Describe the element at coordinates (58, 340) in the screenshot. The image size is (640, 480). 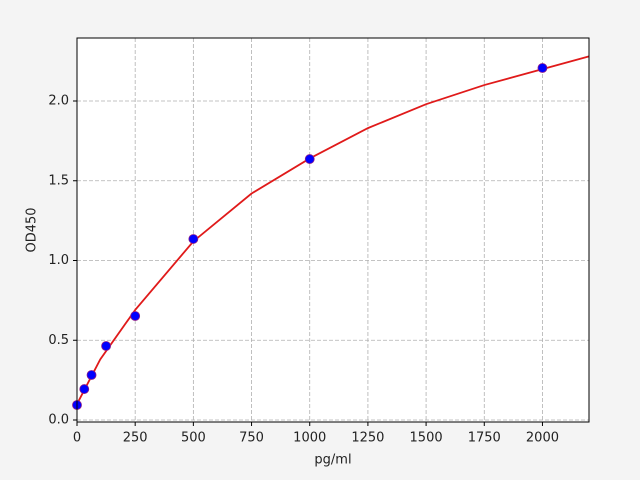
I see `y-tick-label: 0.5` at that location.